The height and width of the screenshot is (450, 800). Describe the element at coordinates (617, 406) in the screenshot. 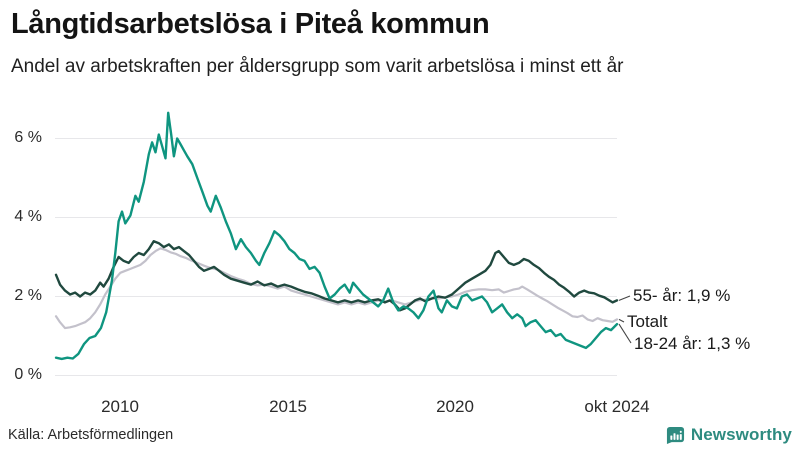

I see `x-tick-okt-2024: okt 2024` at that location.